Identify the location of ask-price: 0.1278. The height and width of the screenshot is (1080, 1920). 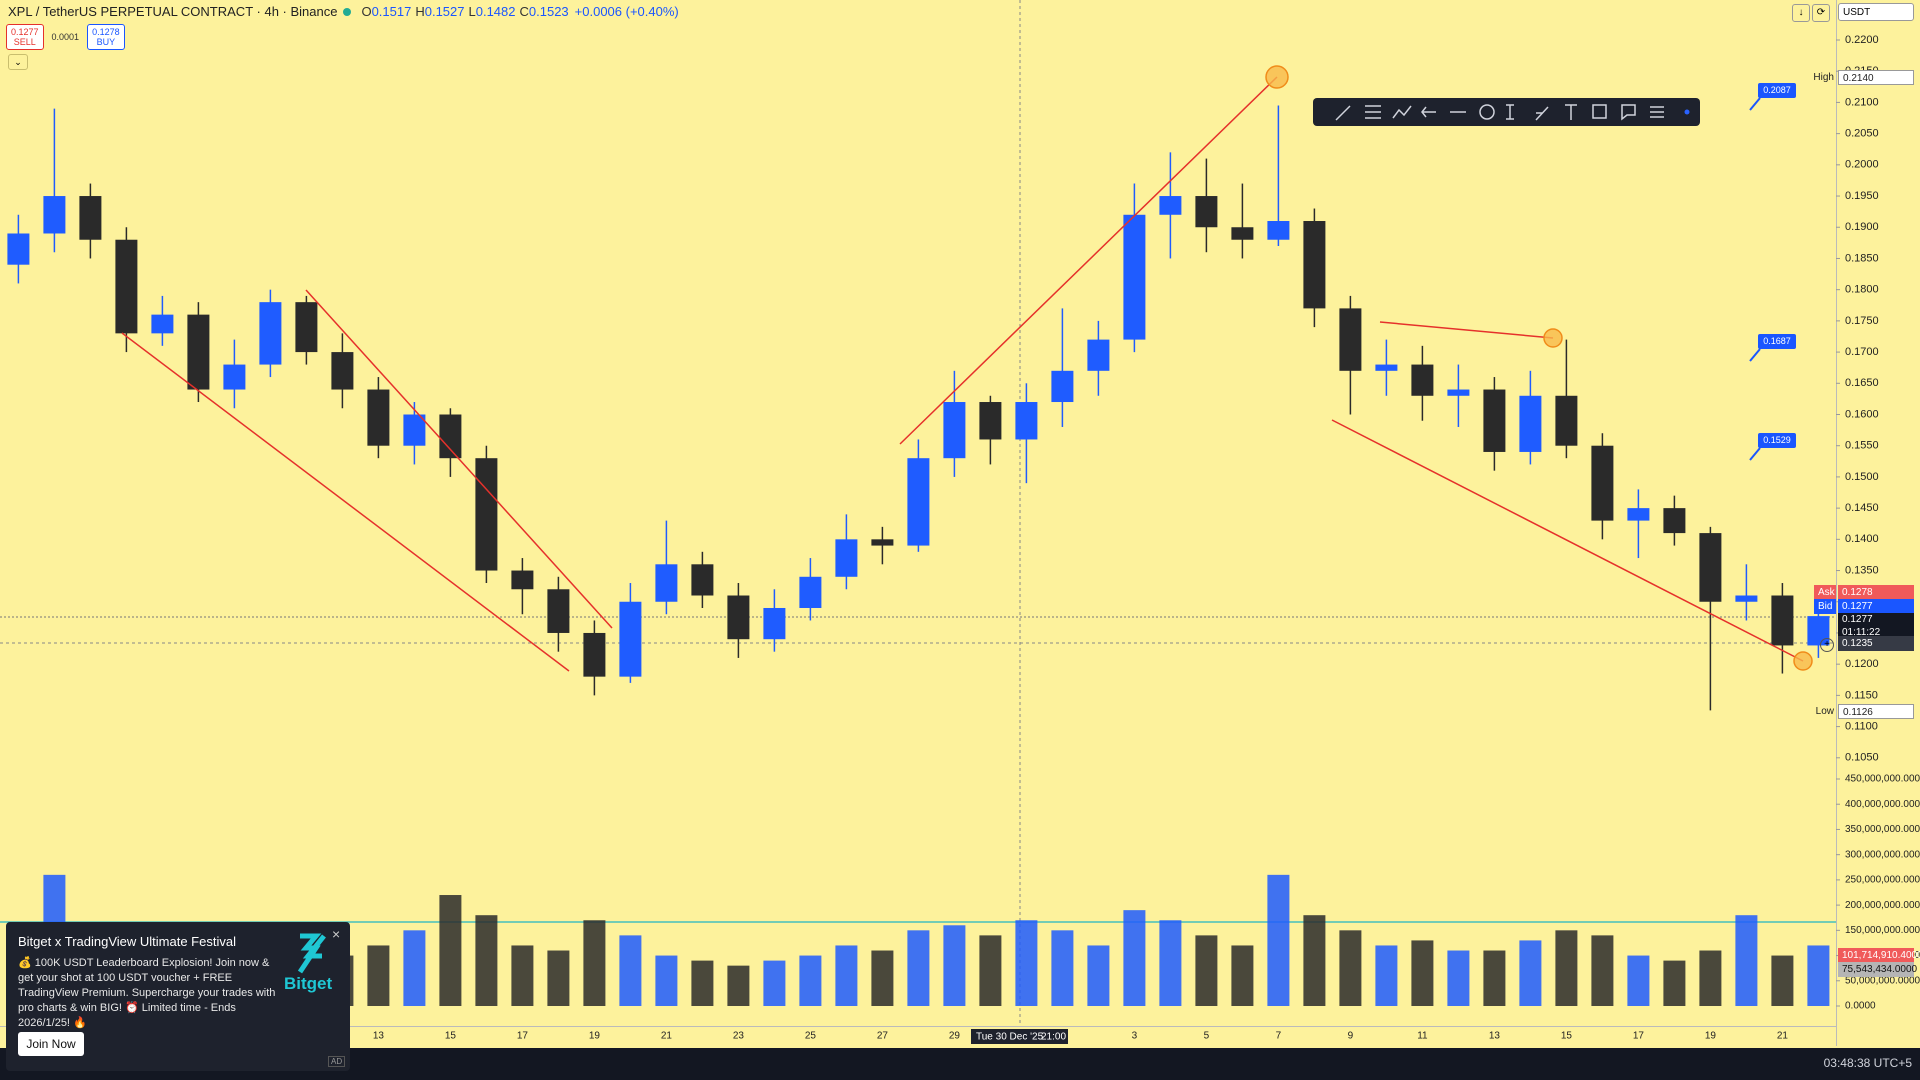
(1876, 592).